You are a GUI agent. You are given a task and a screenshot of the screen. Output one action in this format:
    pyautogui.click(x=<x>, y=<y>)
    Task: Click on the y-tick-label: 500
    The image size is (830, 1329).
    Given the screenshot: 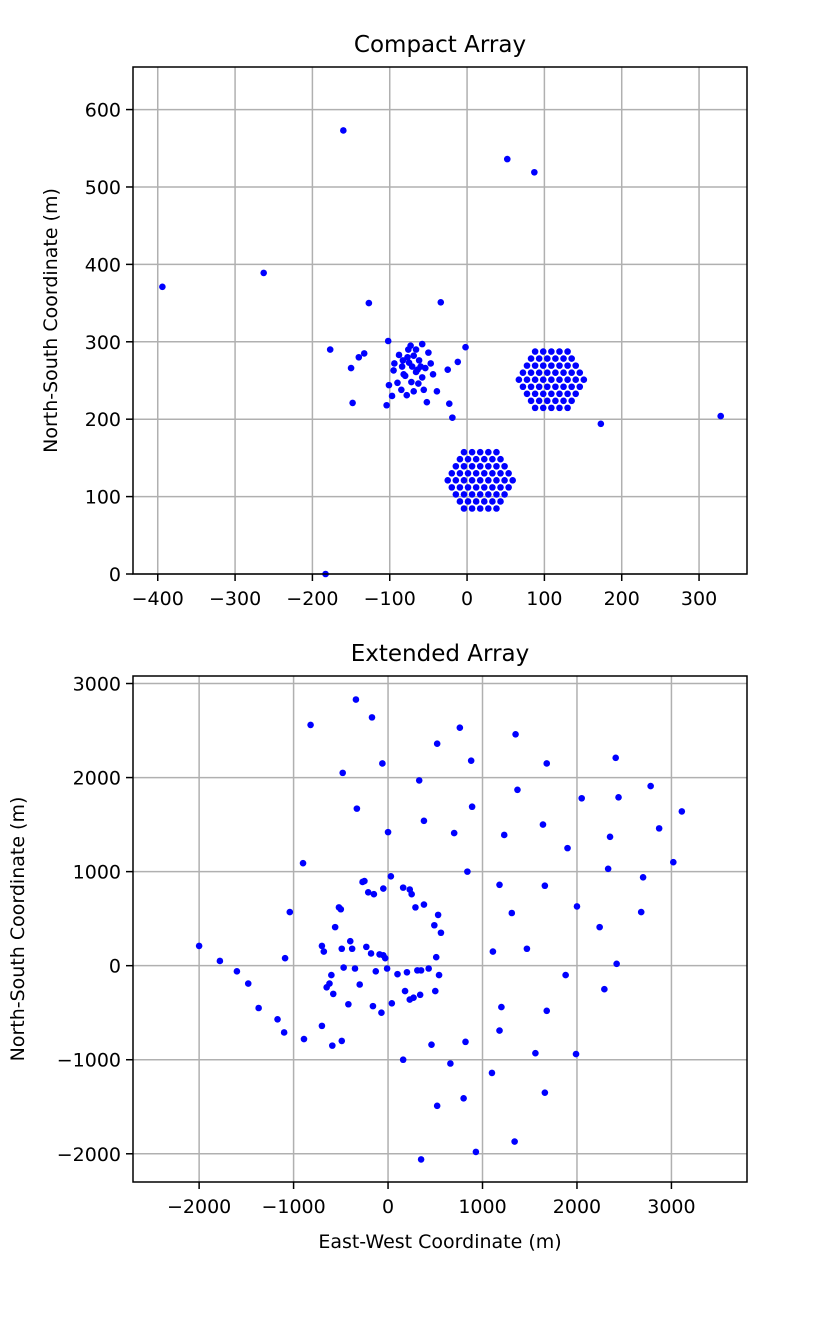 What is the action you would take?
    pyautogui.click(x=103, y=188)
    